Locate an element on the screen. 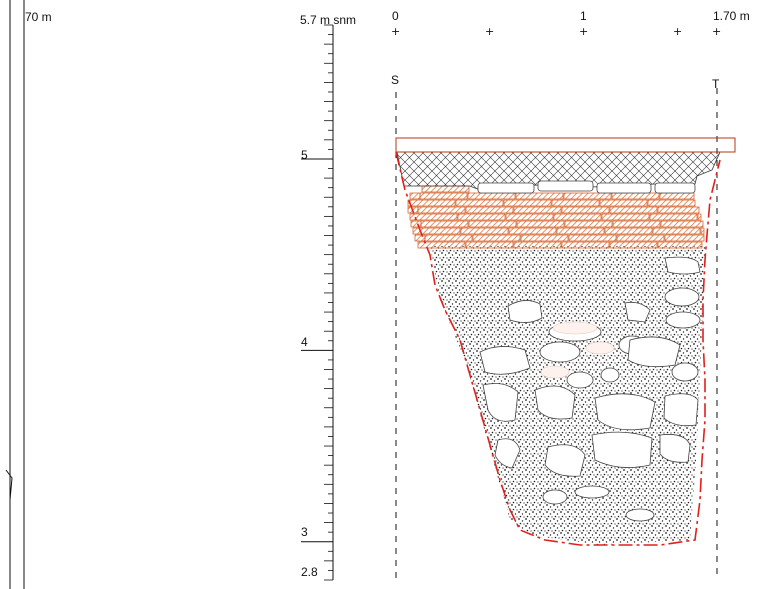 Image resolution: width=770 pixels, height=589 pixels. elevation-label-4: 4 is located at coordinates (304, 342).